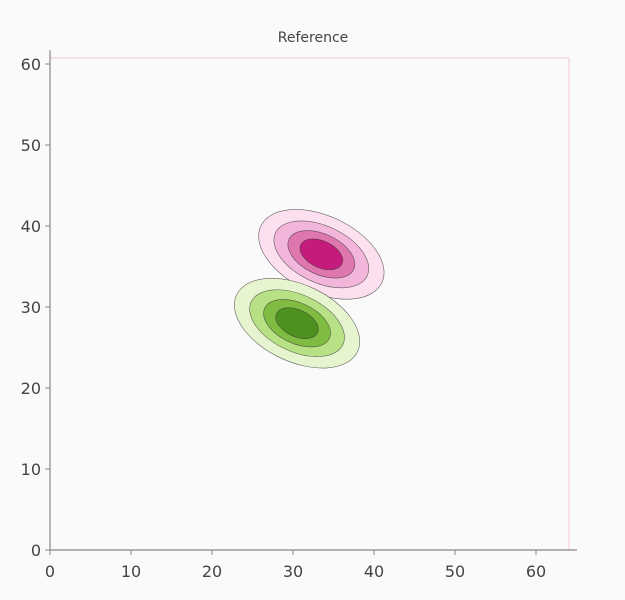 The width and height of the screenshot is (625, 600). What do you see at coordinates (293, 571) in the screenshot?
I see `x-tick-label: 30` at bounding box center [293, 571].